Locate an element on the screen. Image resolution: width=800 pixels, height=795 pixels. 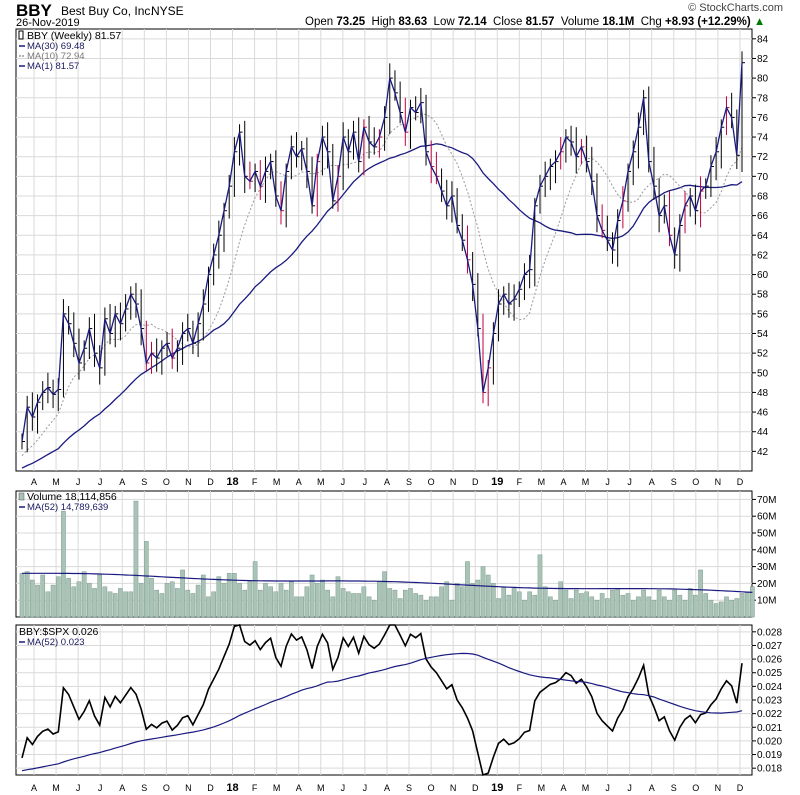
ohlc-bars-icon is located at coordinates (21, 35).